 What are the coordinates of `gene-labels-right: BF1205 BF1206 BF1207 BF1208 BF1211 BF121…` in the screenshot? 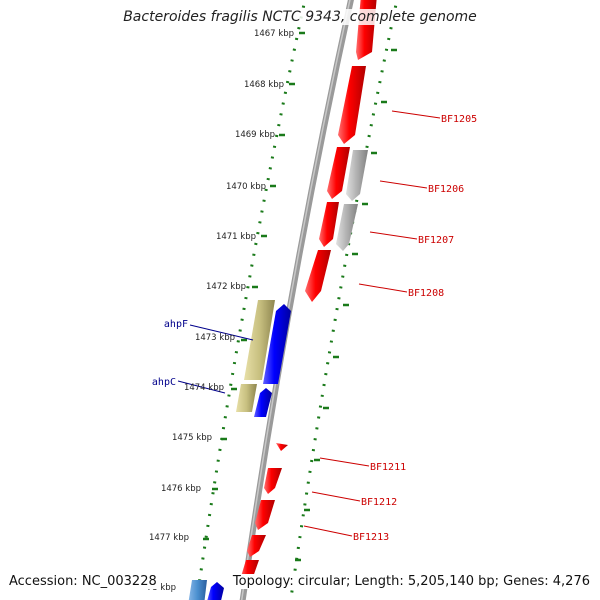 It's located at (415, 328).